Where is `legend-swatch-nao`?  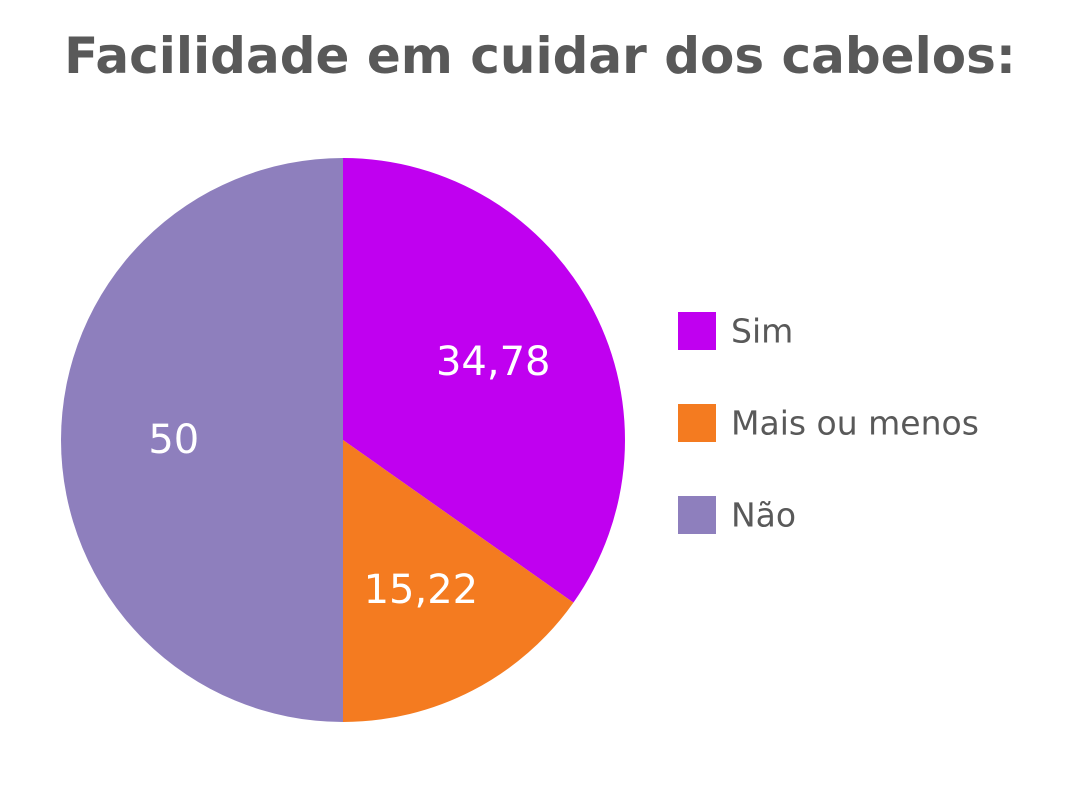
legend-swatch-nao is located at coordinates (697, 515).